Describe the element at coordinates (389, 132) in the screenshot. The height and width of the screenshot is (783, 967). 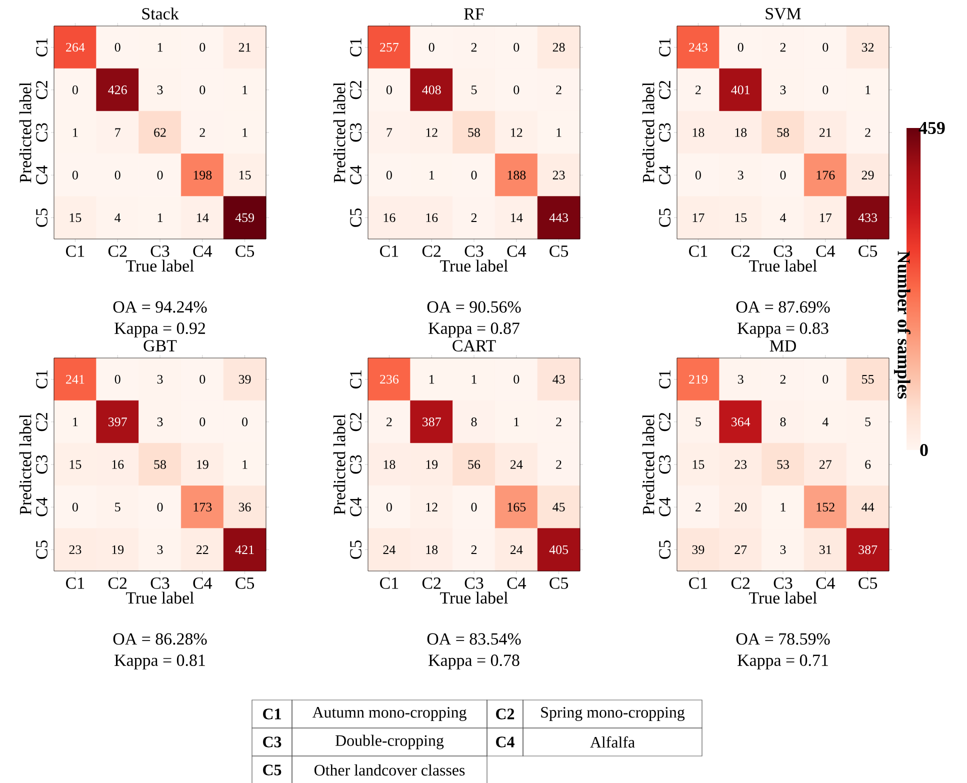
I see `data-label: 7` at that location.